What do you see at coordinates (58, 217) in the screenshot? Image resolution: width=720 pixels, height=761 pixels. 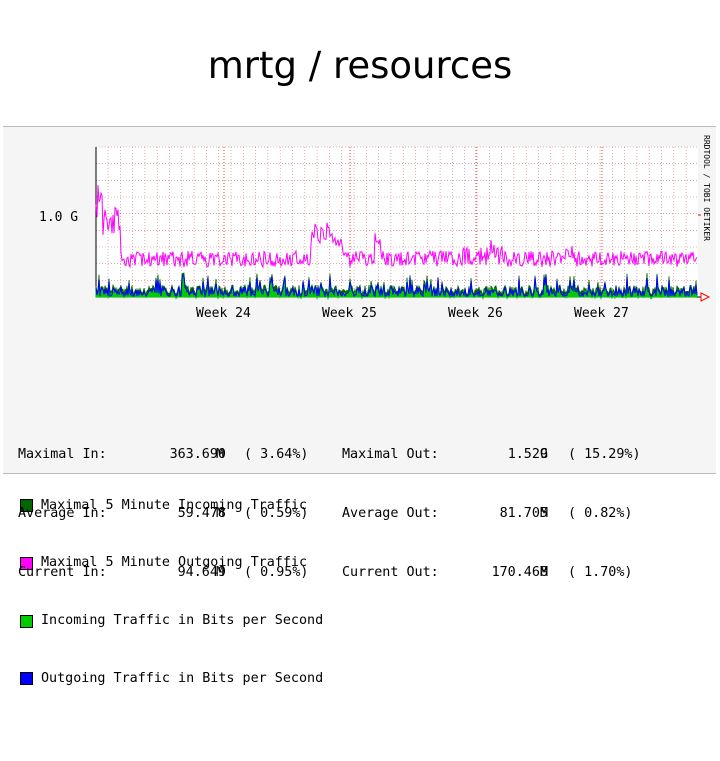 I see `y-tick-label: 1.0 G` at bounding box center [58, 217].